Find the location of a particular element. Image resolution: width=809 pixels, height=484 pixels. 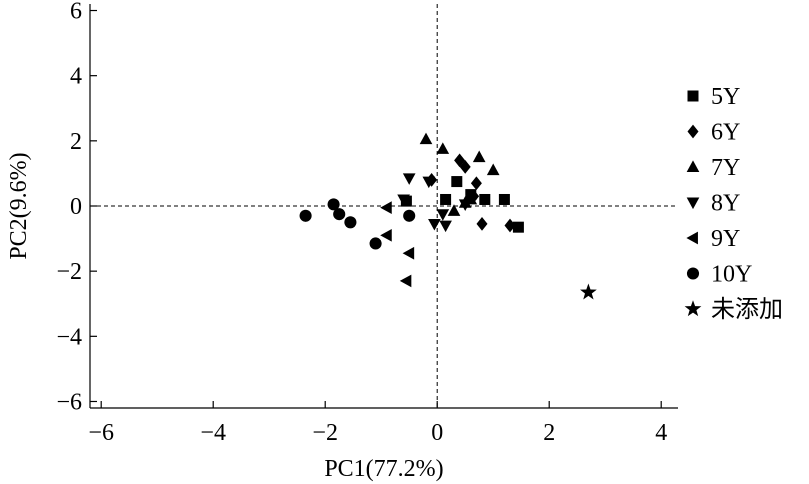

legend-label: 5Y is located at coordinates (725, 97).